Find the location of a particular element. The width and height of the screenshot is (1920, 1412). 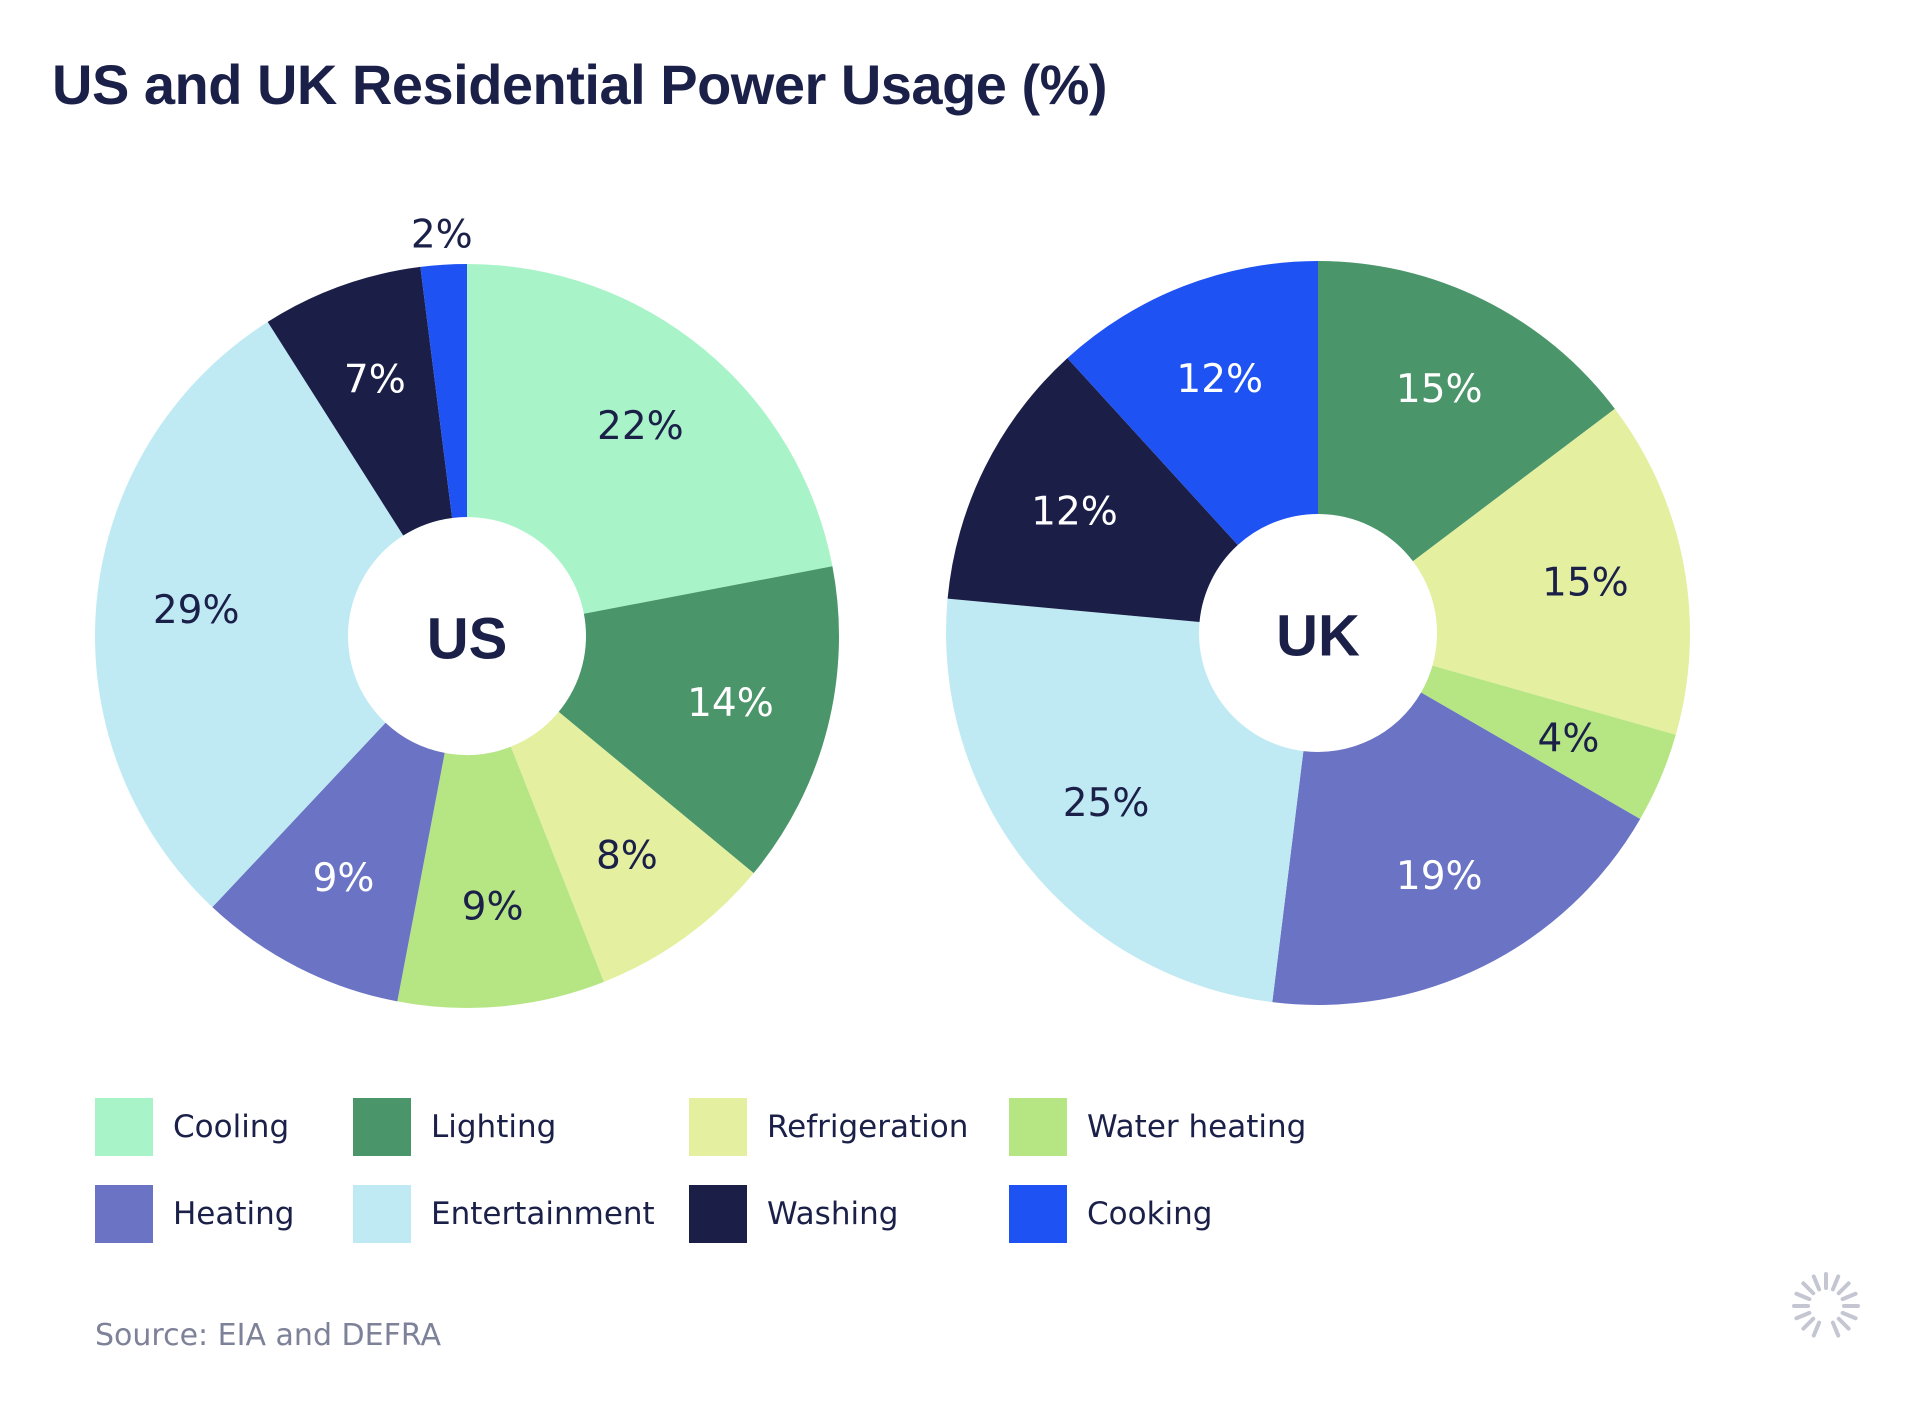

slice-cooling is located at coordinates (650, 439).